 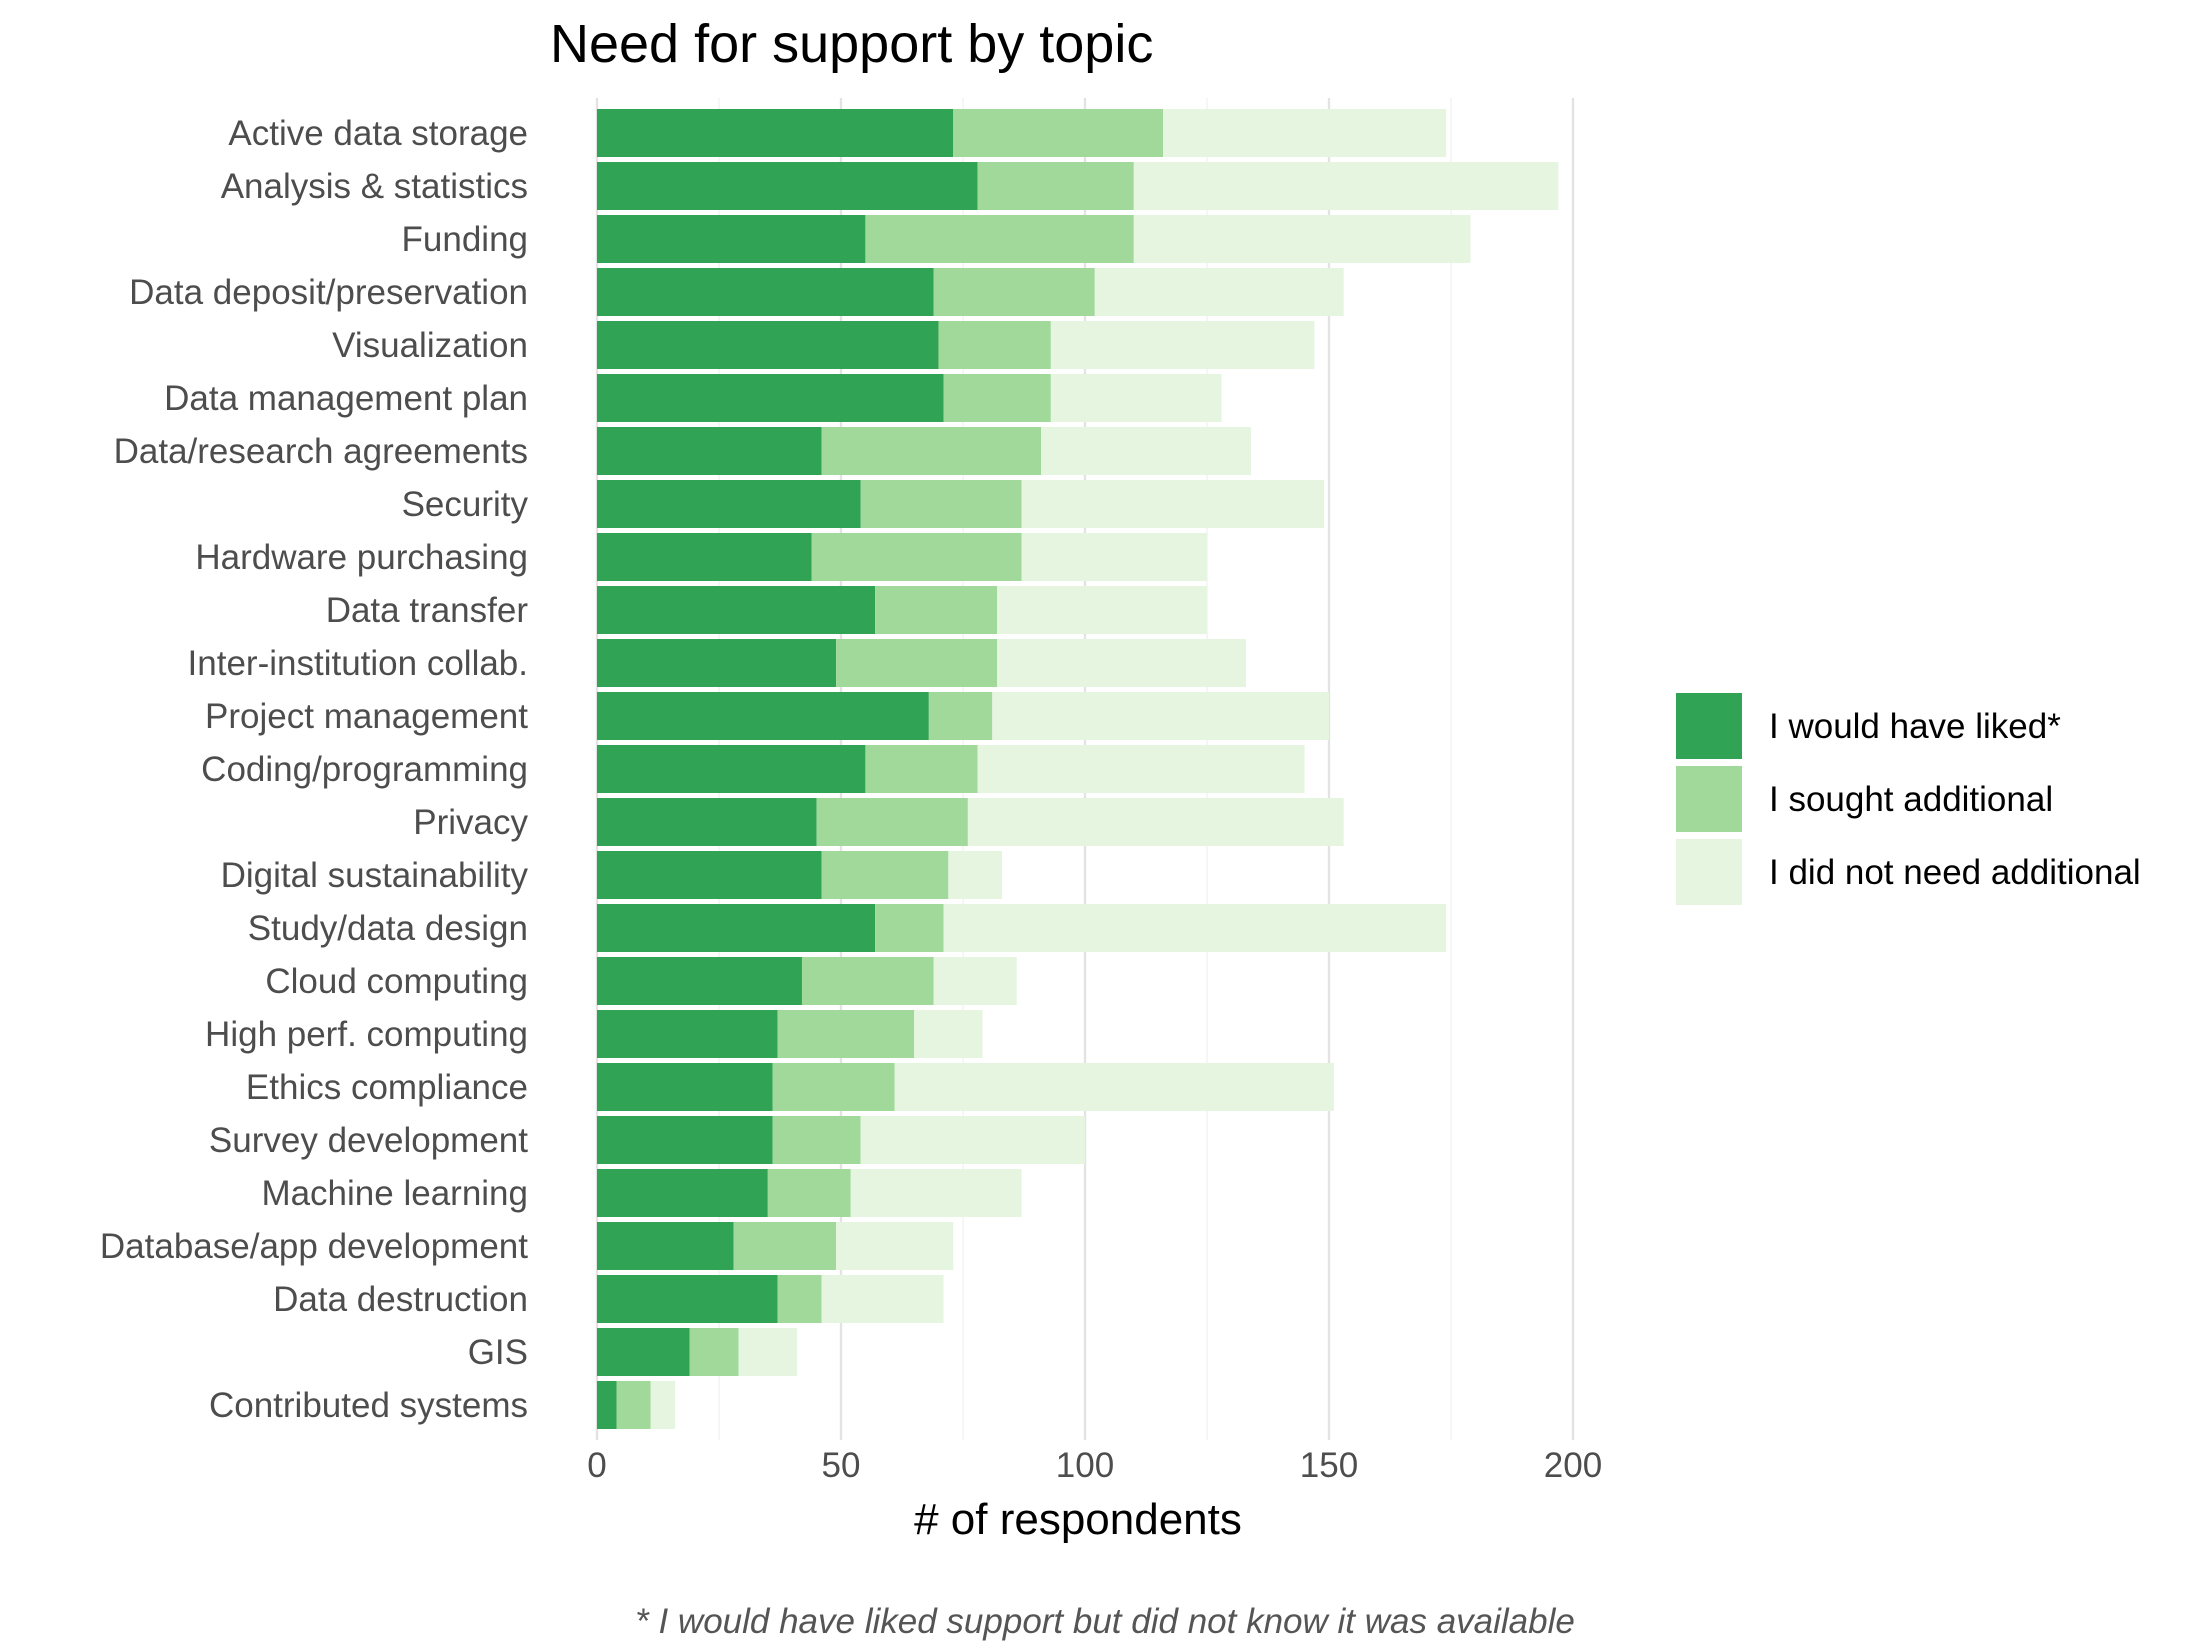 What do you see at coordinates (643, 1352) in the screenshot?
I see `bar-gis-i-would-have-liked` at bounding box center [643, 1352].